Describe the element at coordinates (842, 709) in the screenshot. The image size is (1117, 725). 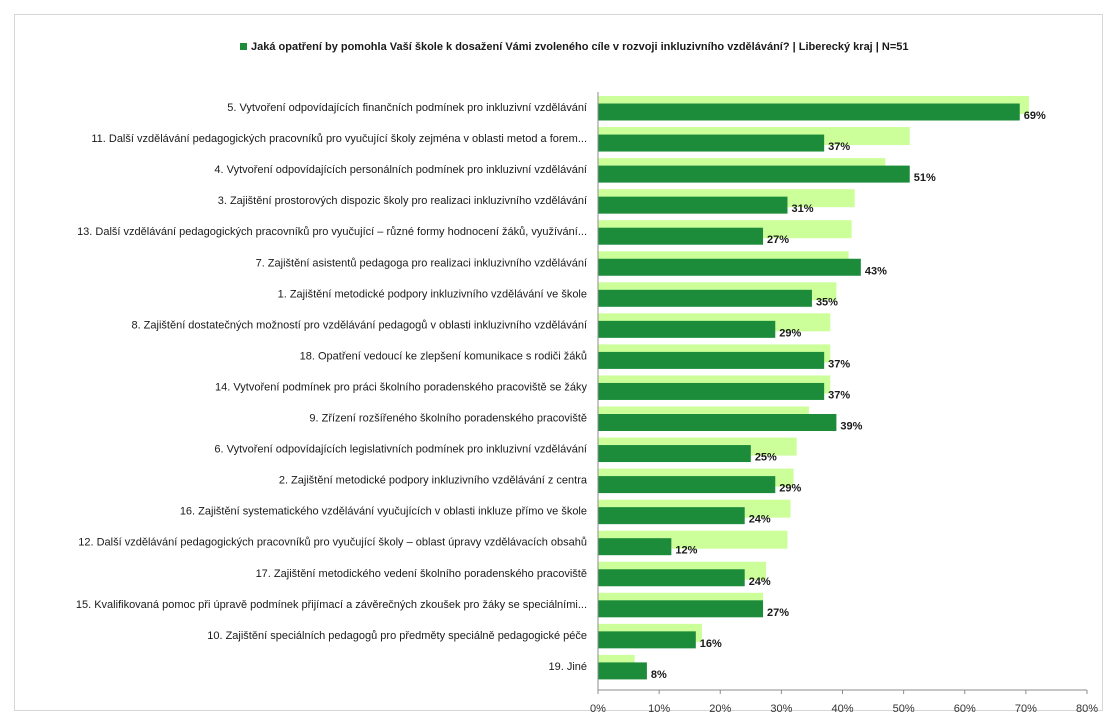
I see `x-tick-label: 40%` at that location.